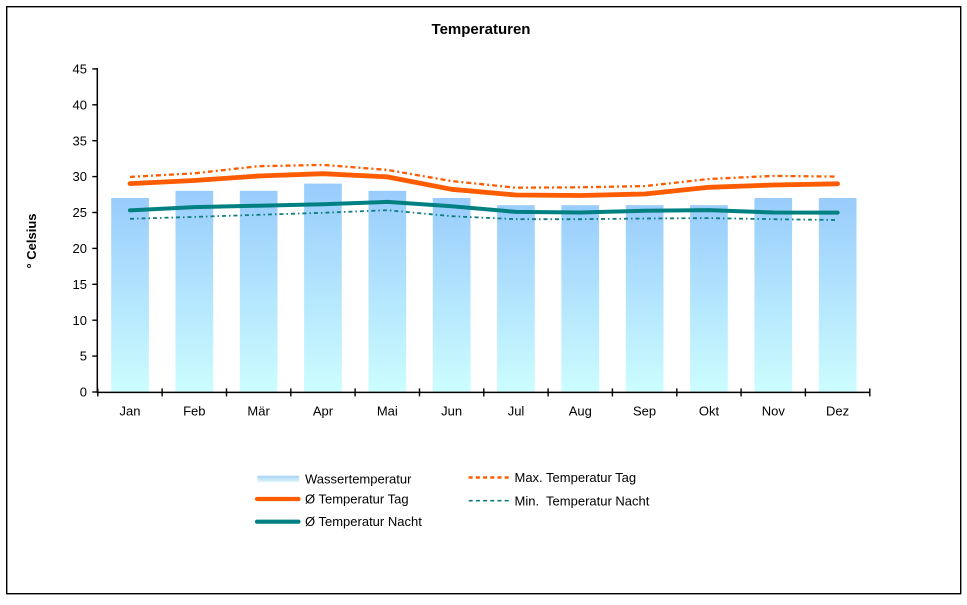 The height and width of the screenshot is (605, 967). Describe the element at coordinates (130, 411) in the screenshot. I see `svg-text: Jan` at that location.